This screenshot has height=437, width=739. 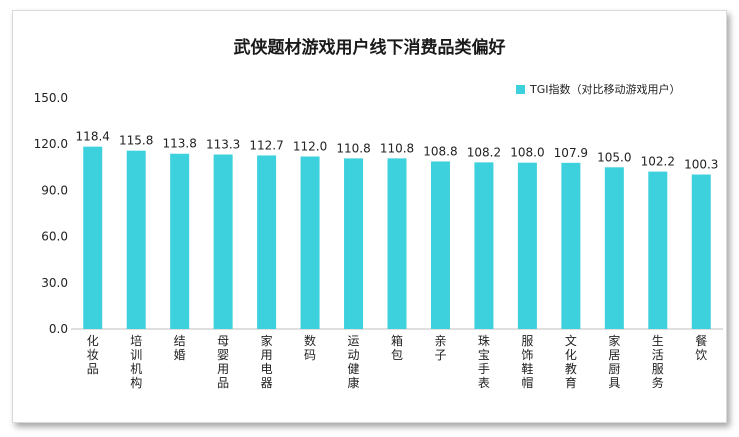 I want to click on y-tick-label: 30.0, so click(x=54, y=283).